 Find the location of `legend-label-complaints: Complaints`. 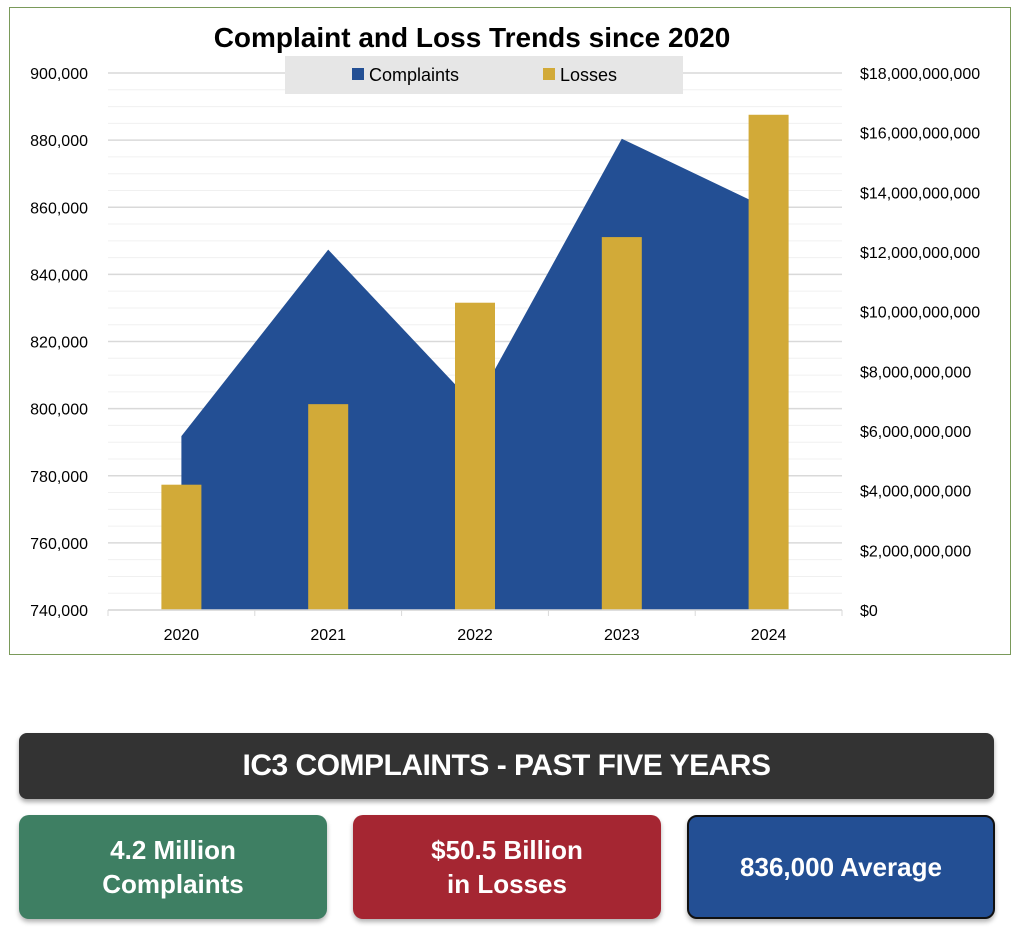

legend-label-complaints: Complaints is located at coordinates (414, 75).